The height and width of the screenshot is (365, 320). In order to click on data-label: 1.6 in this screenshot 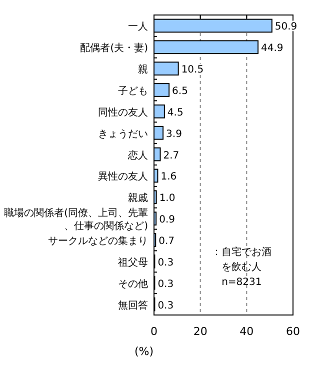, I will do `click(168, 177)`.